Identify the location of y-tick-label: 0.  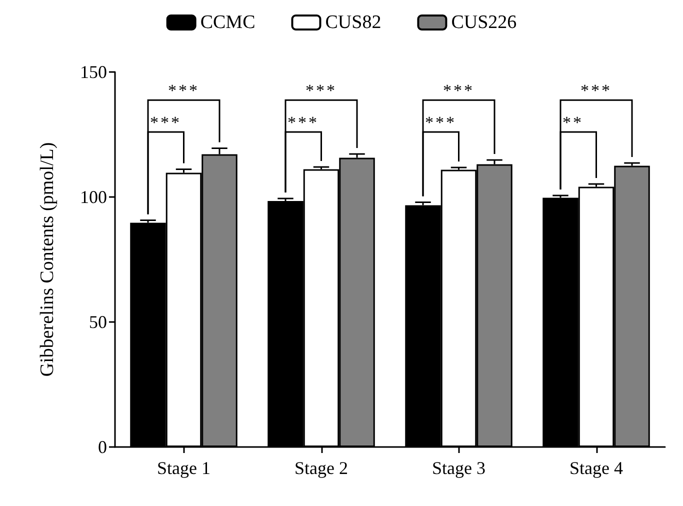
(102, 447).